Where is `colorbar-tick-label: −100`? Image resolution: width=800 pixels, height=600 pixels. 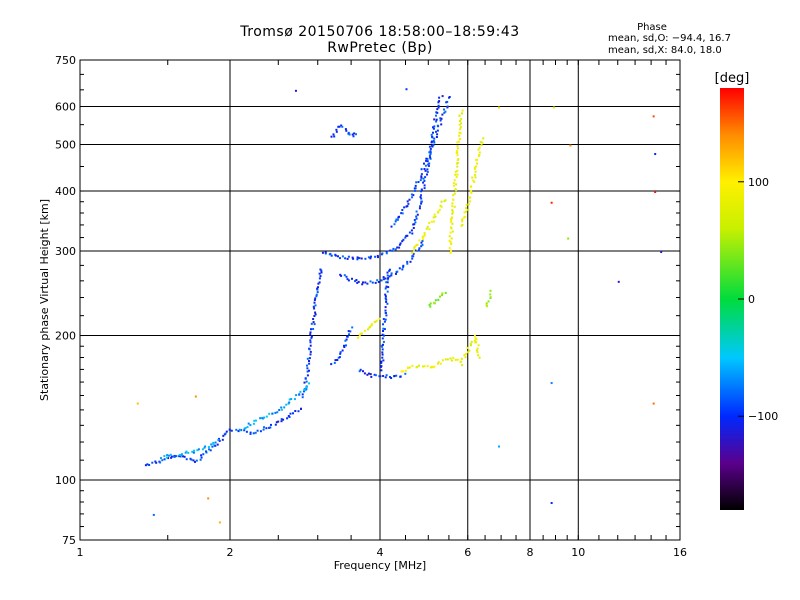 colorbar-tick-label: −100 is located at coordinates (763, 416).